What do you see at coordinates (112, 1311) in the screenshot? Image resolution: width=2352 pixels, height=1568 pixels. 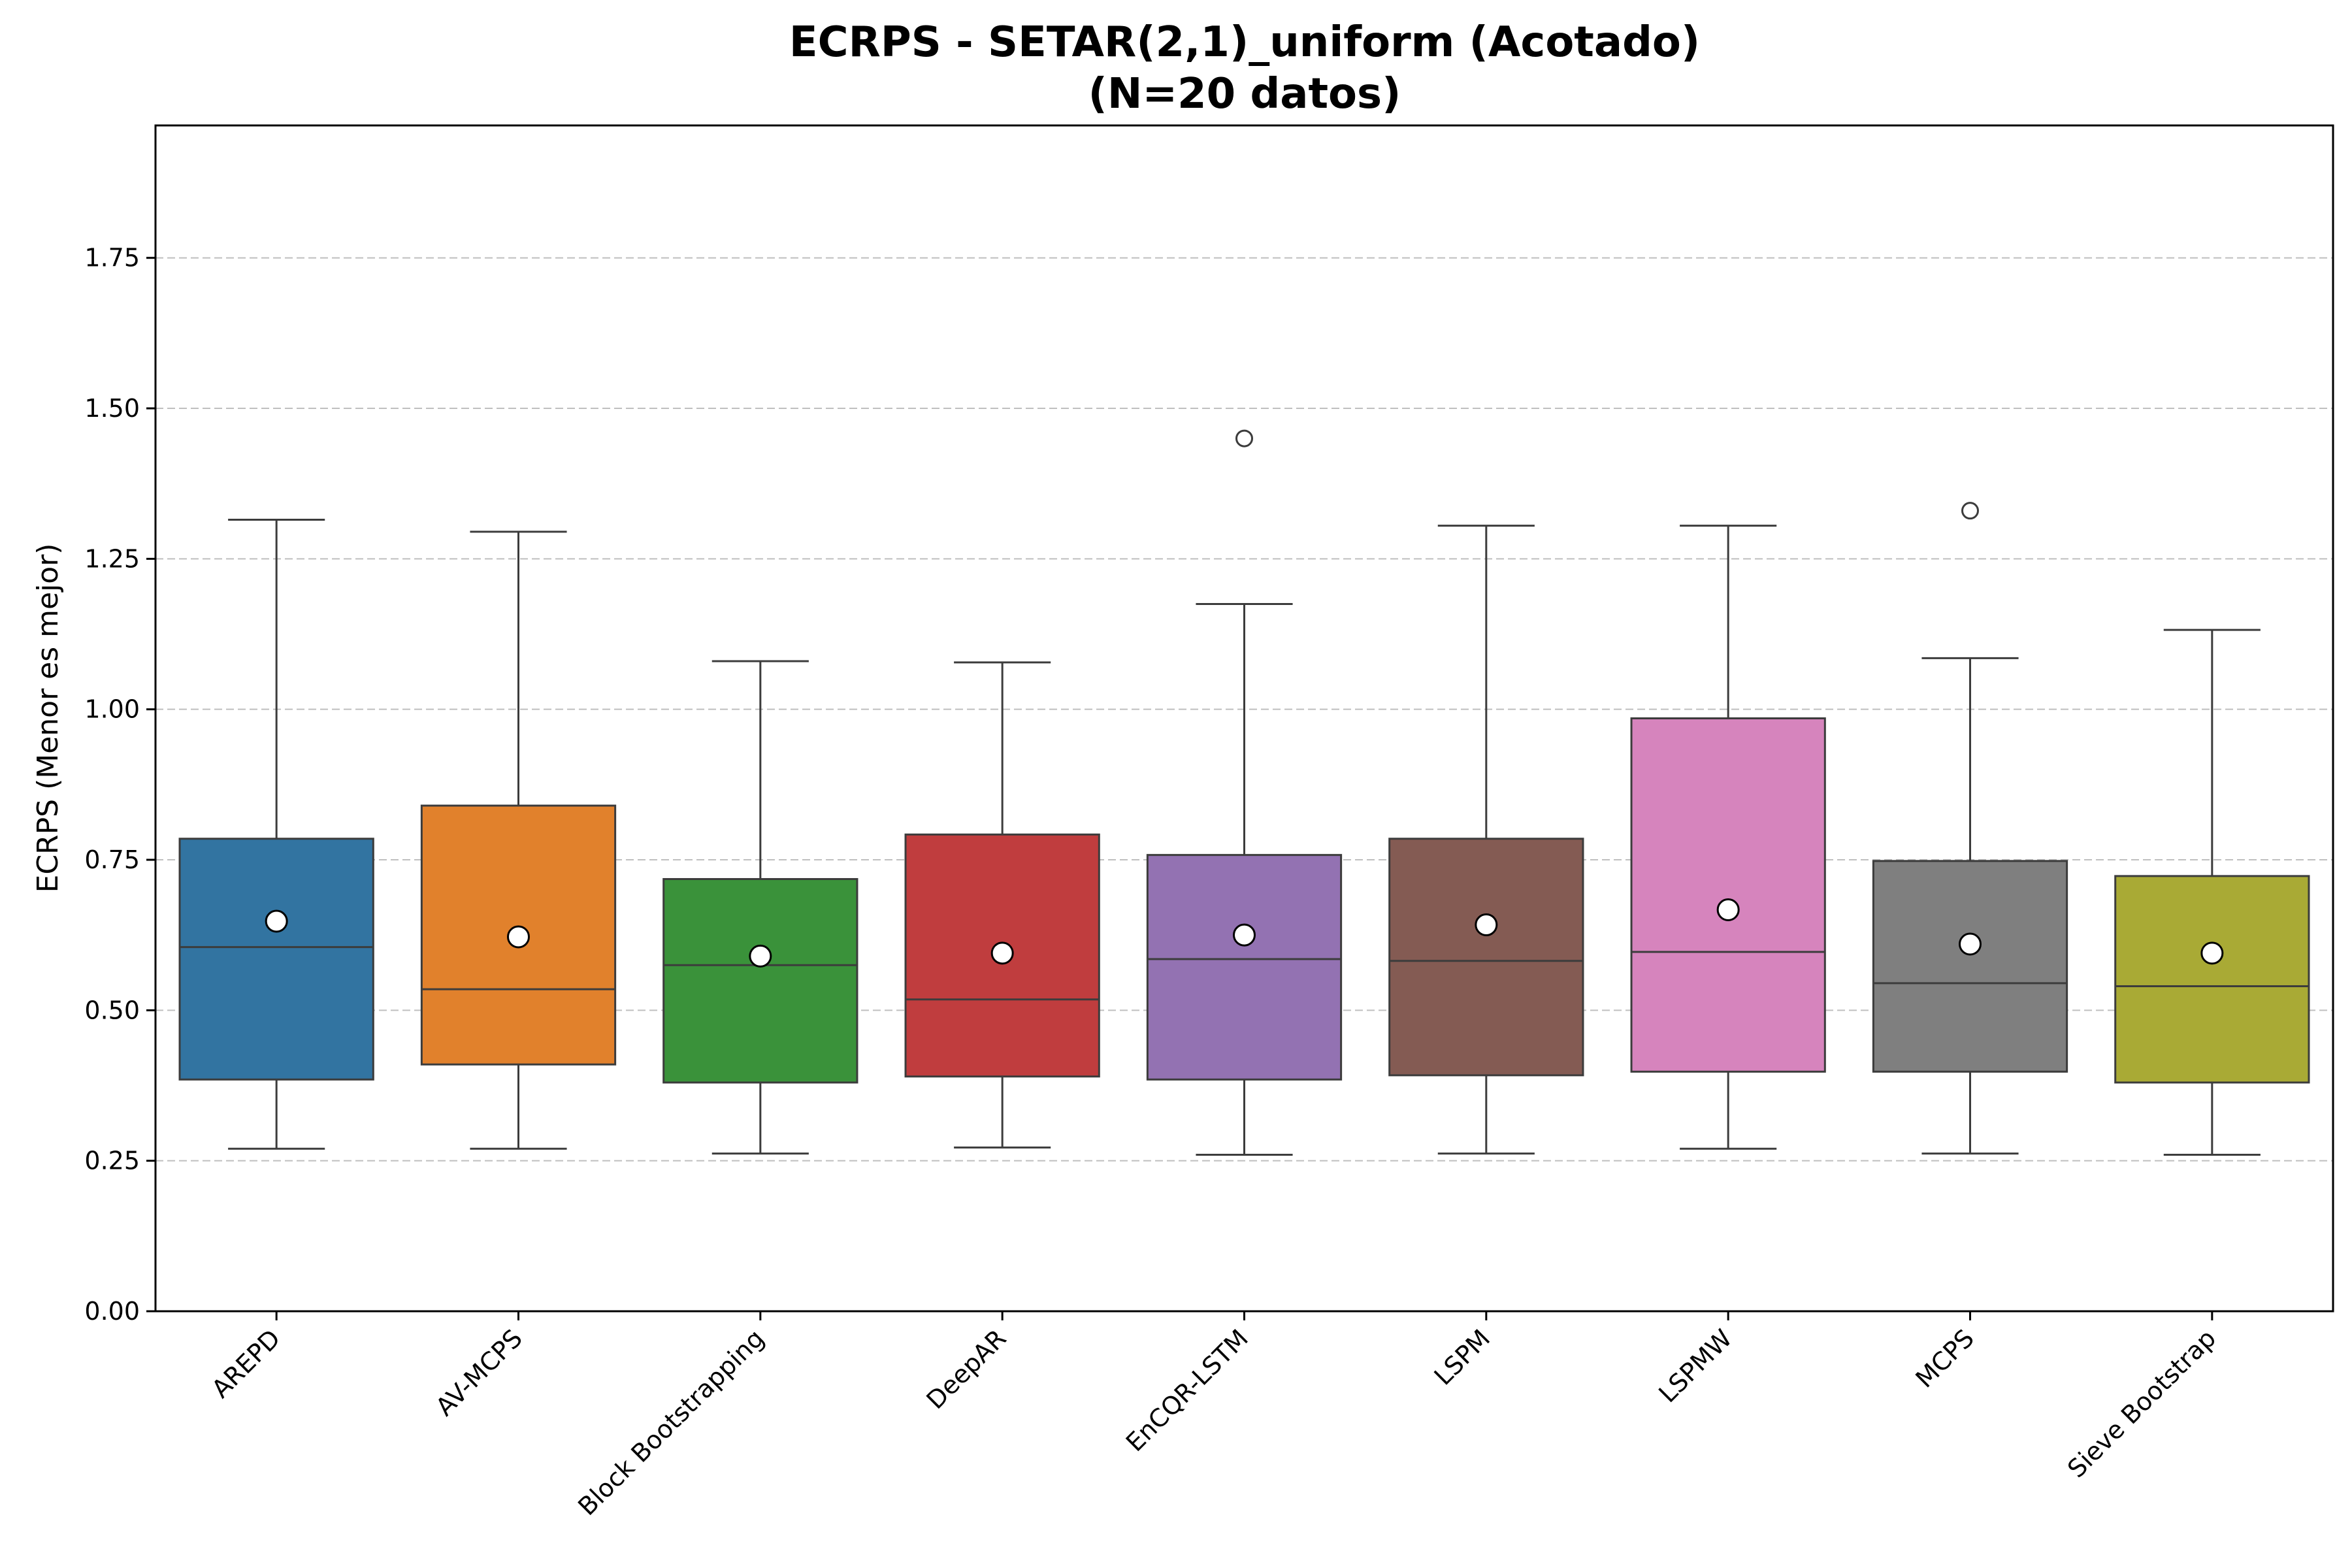 I see `y-tick-label: 0.00` at bounding box center [112, 1311].